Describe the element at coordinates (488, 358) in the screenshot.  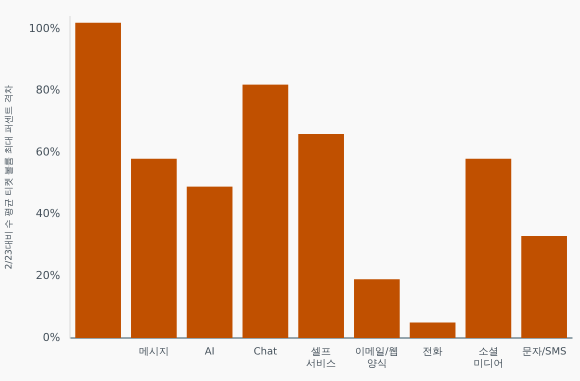
I see `x-tick-label: 소셜 미디어` at that location.